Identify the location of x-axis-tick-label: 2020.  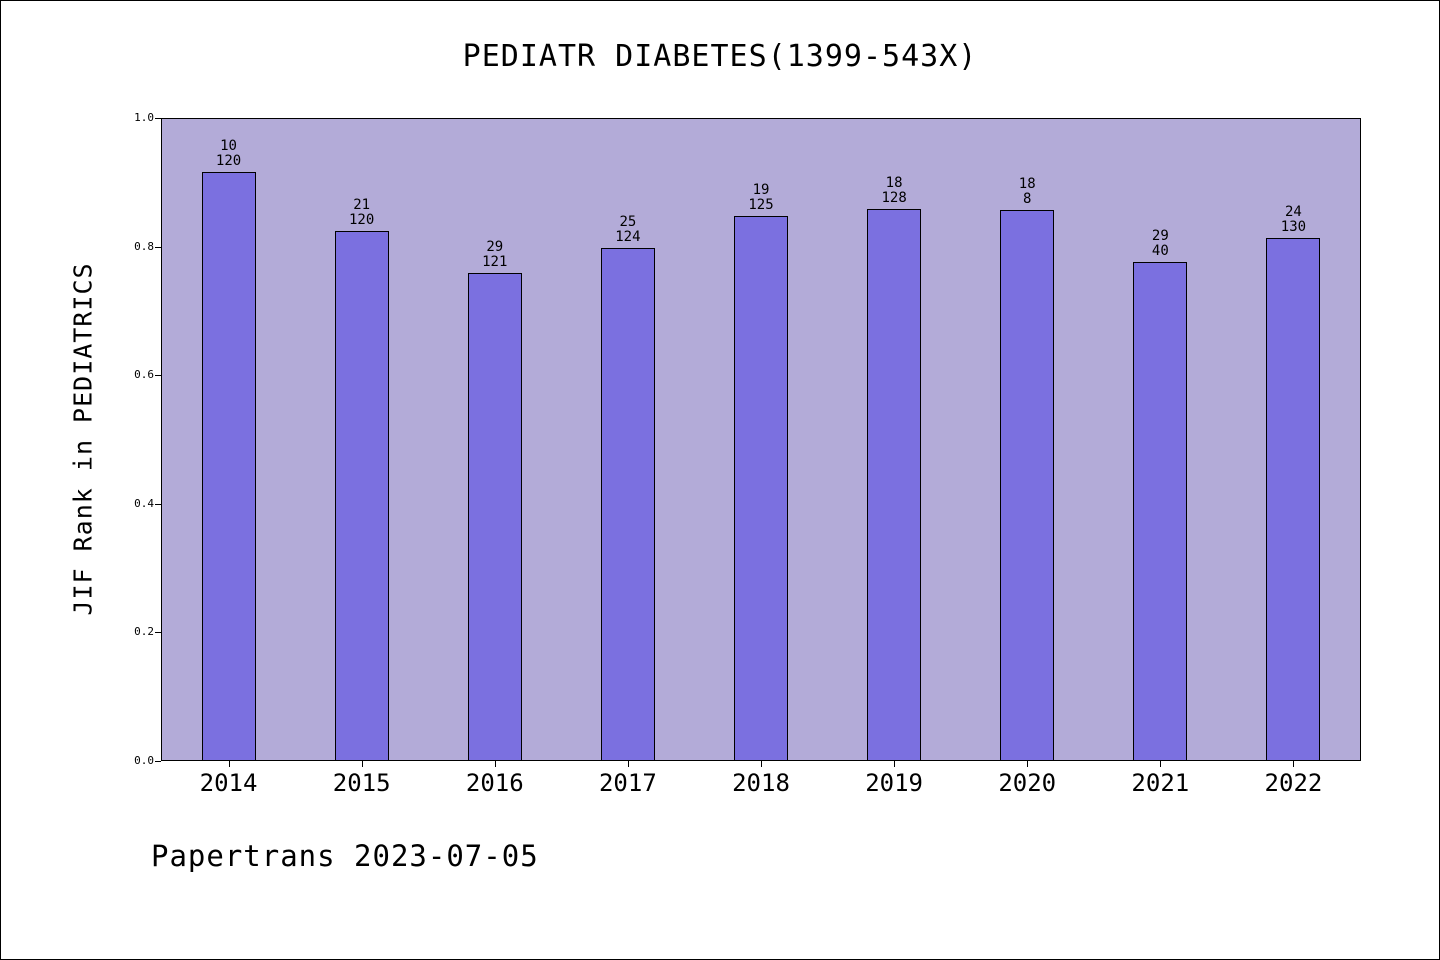
(1027, 783).